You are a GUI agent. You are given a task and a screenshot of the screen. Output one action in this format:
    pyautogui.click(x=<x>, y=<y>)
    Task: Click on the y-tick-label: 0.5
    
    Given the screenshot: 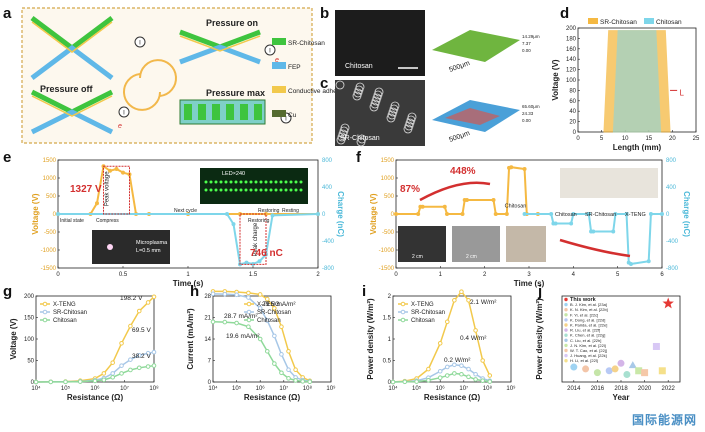 What is the action you would take?
    pyautogui.click(x=387, y=362)
    